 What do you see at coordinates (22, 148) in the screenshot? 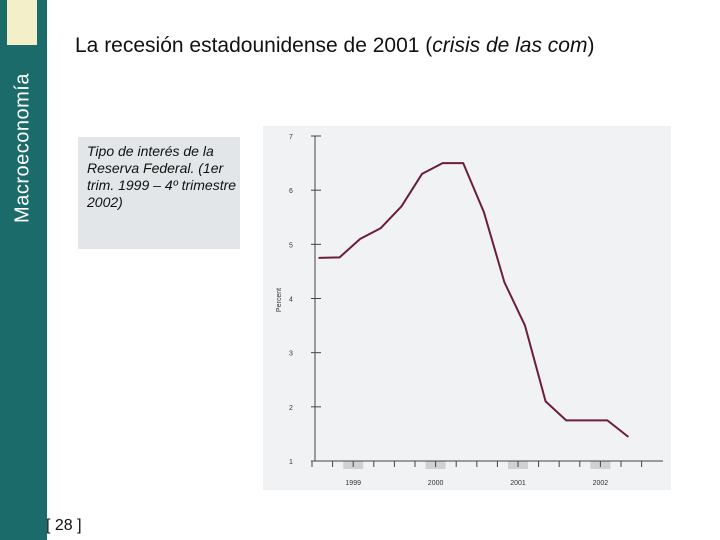
I see `sidebar-title: Macroeconomía` at bounding box center [22, 148].